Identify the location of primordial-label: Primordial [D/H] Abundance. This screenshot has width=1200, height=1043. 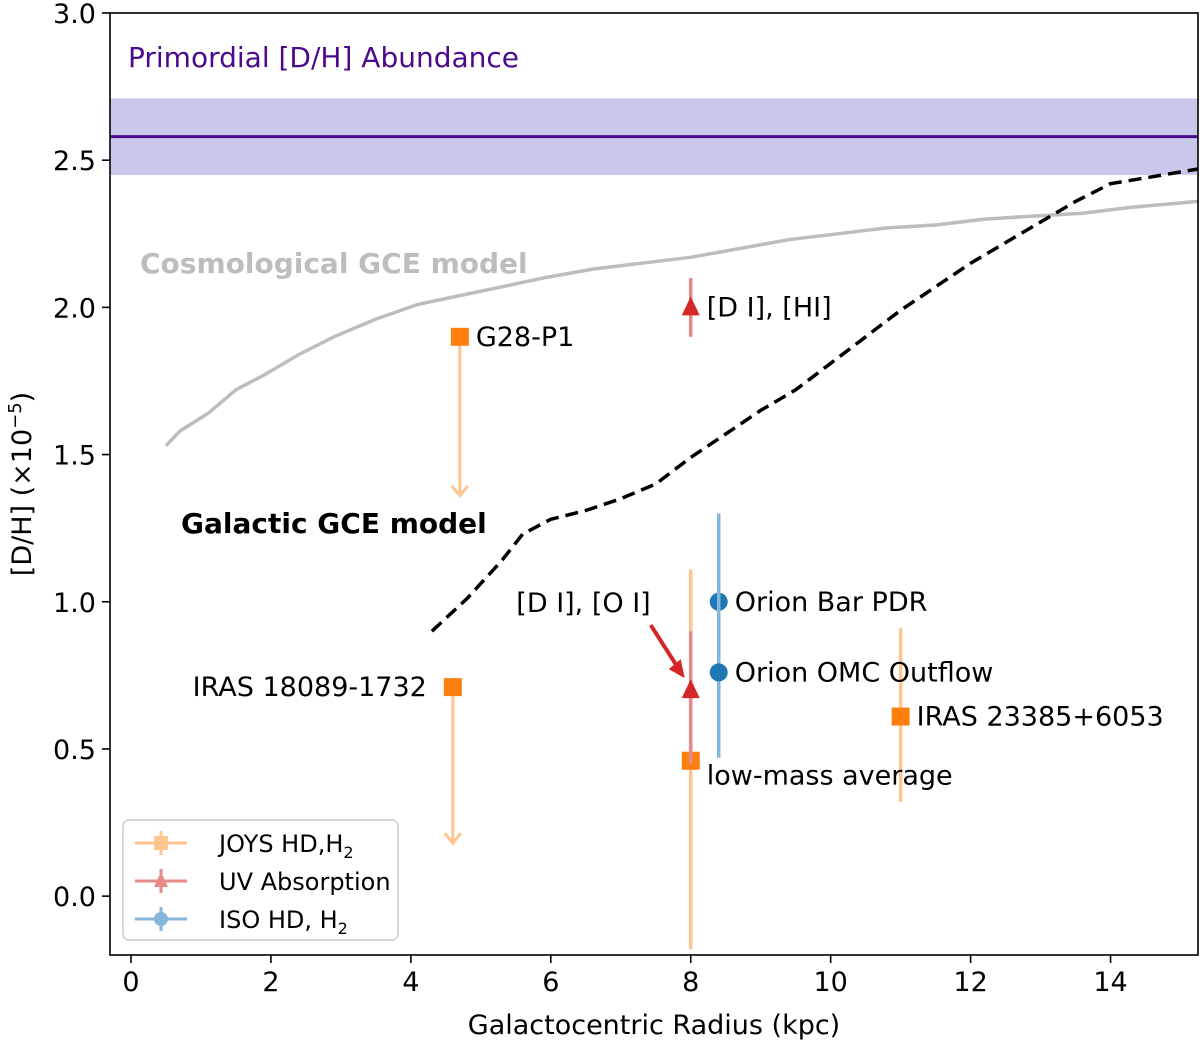
(323, 57).